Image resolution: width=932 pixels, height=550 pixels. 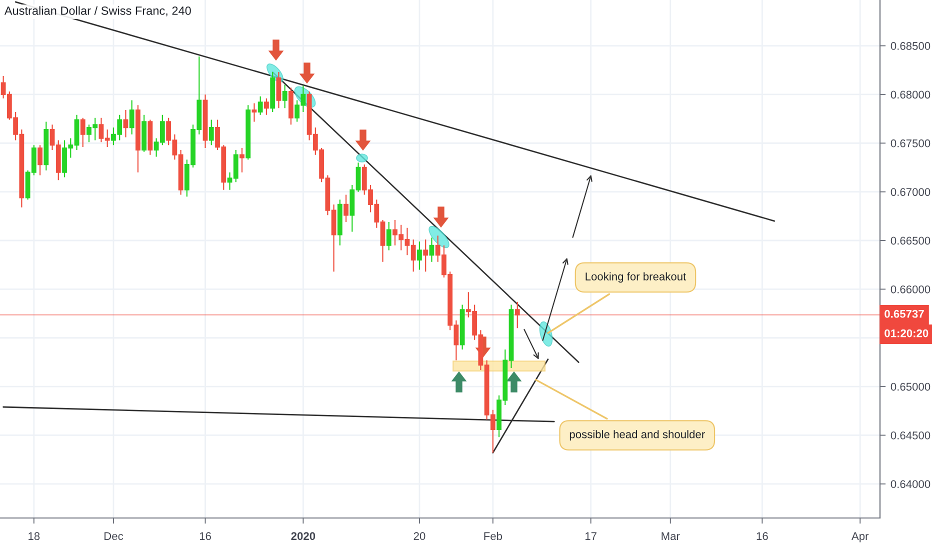 What do you see at coordinates (420, 536) in the screenshot?
I see `x-tick-label: 20` at bounding box center [420, 536].